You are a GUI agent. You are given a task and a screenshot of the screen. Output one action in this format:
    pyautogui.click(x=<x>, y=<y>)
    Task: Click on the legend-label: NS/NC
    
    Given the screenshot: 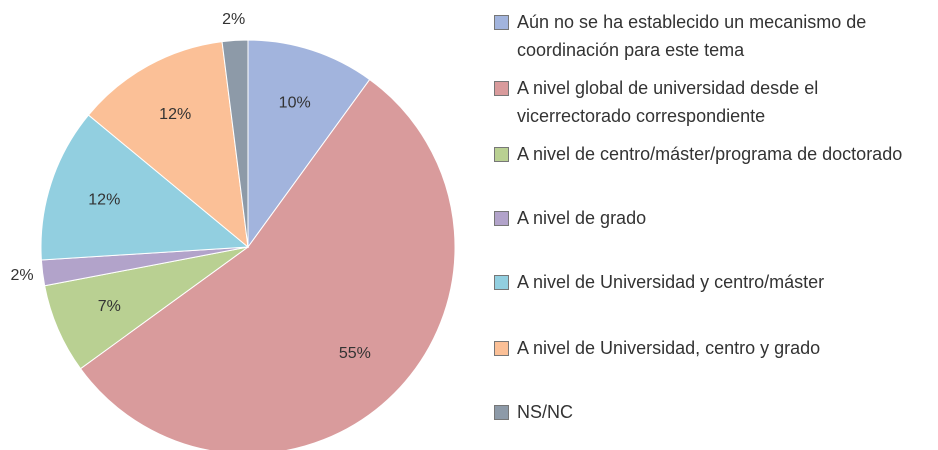 What is the action you would take?
    pyautogui.click(x=545, y=412)
    